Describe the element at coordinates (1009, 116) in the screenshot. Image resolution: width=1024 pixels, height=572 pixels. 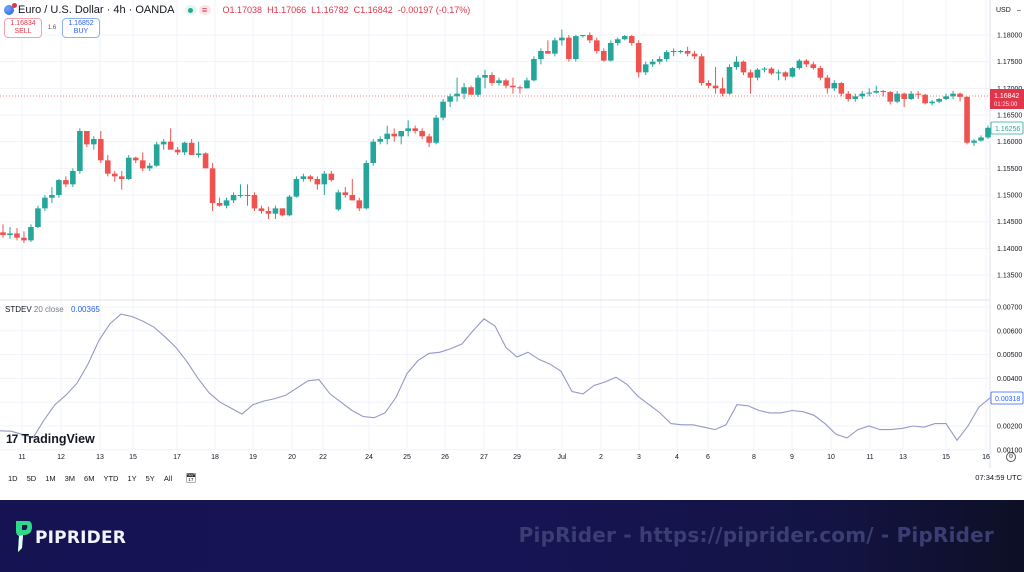
I see `svg-text: 1.16500` at that location.